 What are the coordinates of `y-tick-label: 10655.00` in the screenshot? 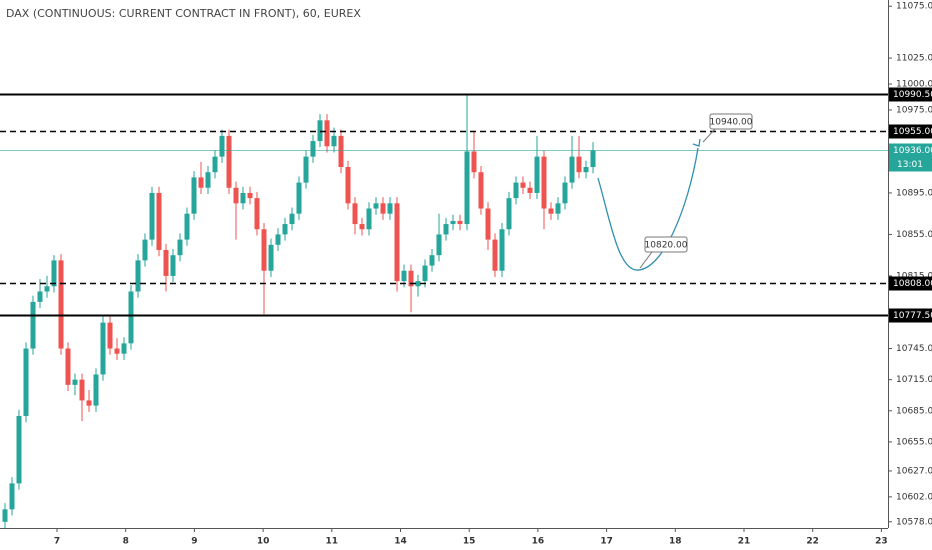 It's located at (914, 442).